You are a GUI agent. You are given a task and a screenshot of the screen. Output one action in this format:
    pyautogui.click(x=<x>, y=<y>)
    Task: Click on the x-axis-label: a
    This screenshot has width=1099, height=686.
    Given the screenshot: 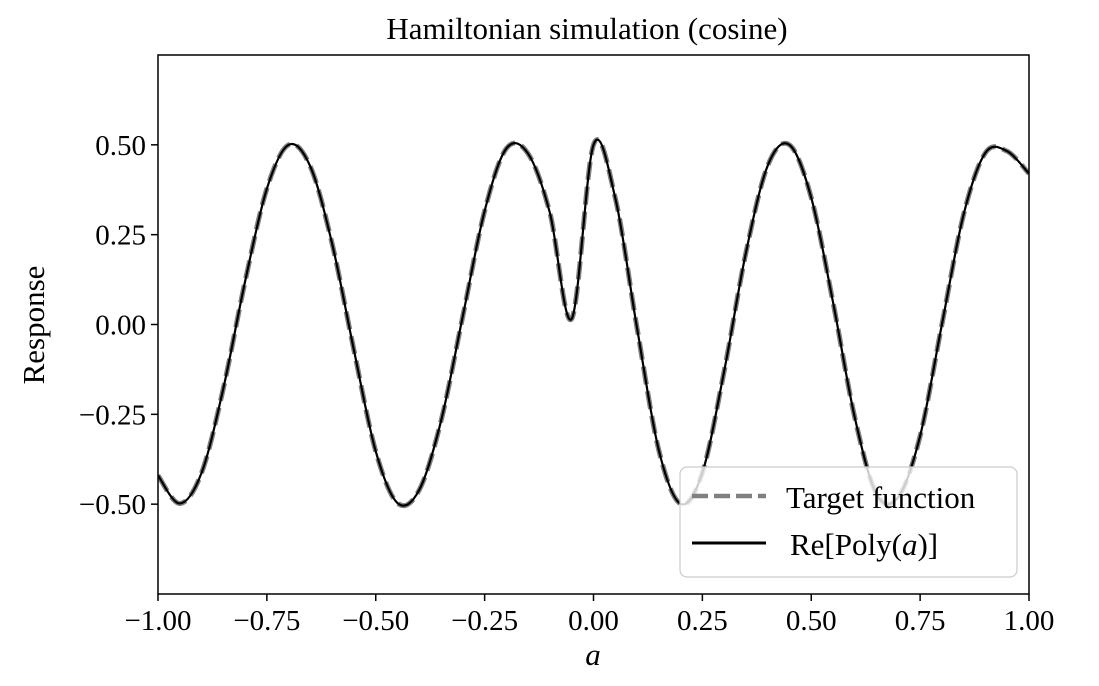 What is the action you would take?
    pyautogui.click(x=593, y=654)
    